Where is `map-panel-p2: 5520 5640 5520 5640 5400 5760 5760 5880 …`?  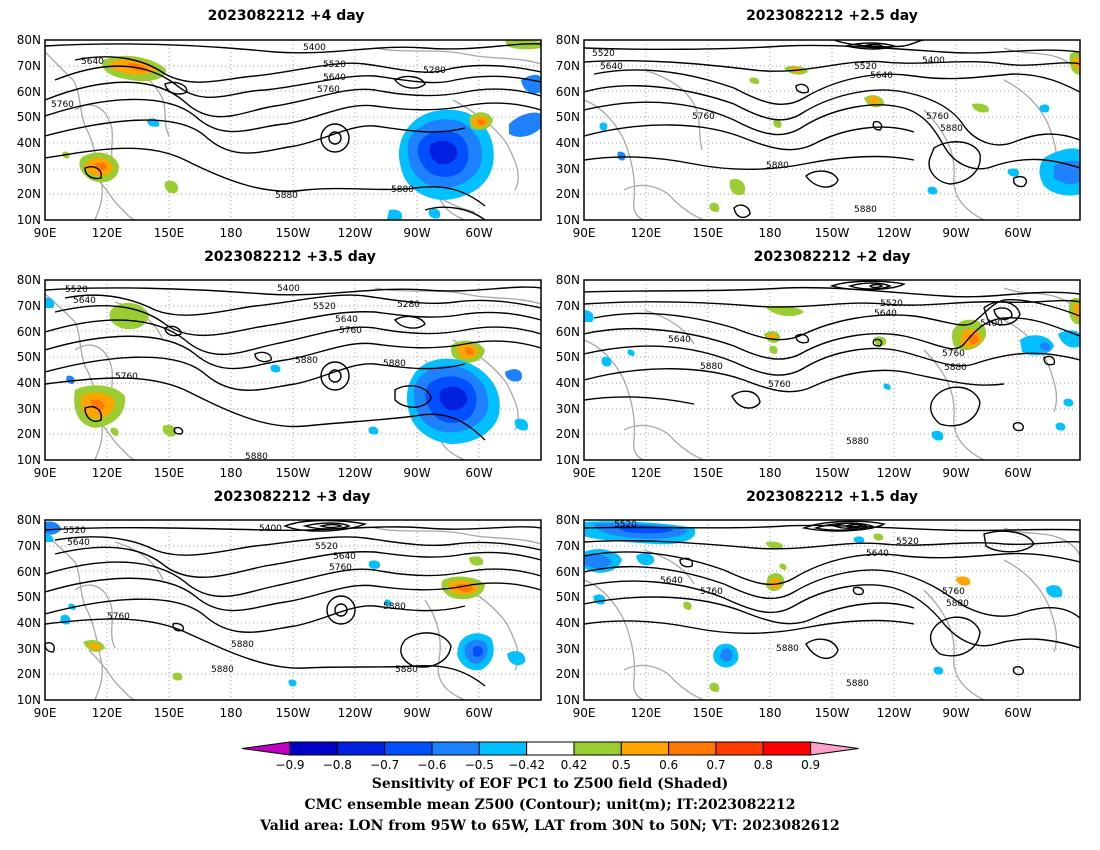 map-panel-p2: 5520 5640 5520 5640 5400 5760 5760 5880 … is located at coordinates (818, 136).